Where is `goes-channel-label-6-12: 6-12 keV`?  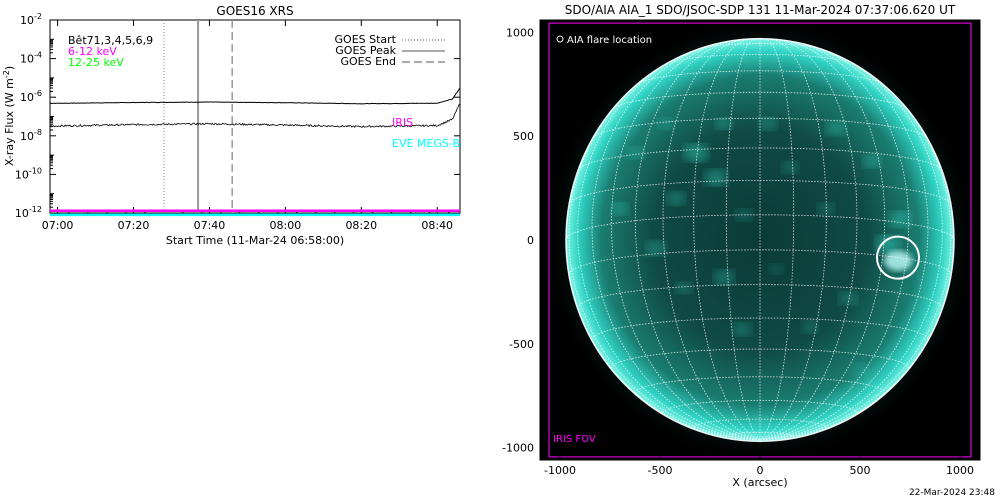
goes-channel-label-6-12: 6-12 keV is located at coordinates (92, 51).